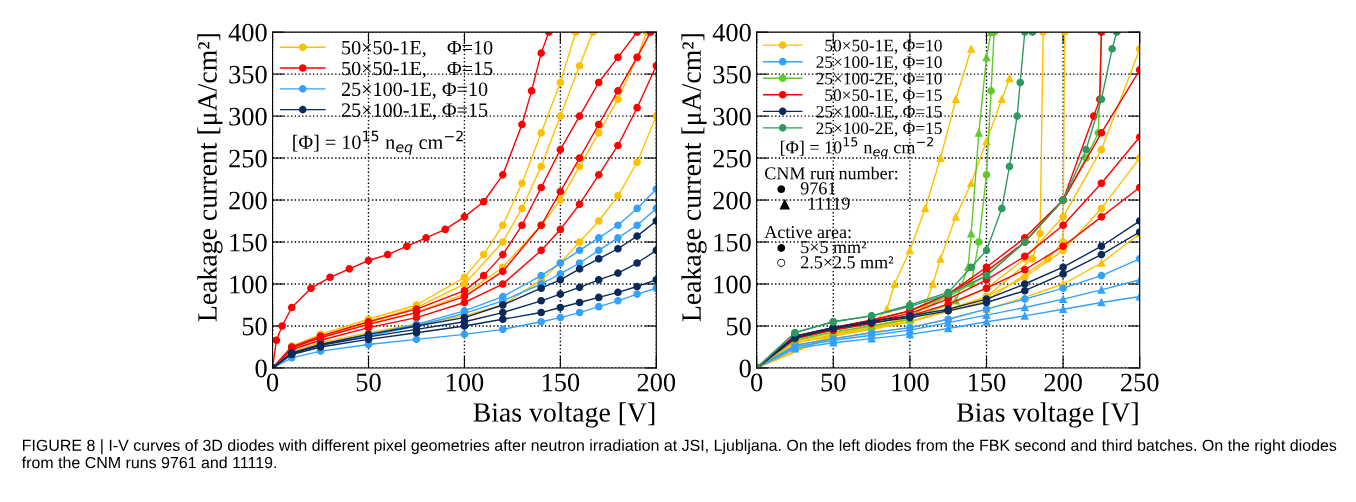 The height and width of the screenshot is (502, 1356). What do you see at coordinates (879, 79) in the screenshot?
I see `legend-label: 25×100-2E, Φ=10` at bounding box center [879, 79].